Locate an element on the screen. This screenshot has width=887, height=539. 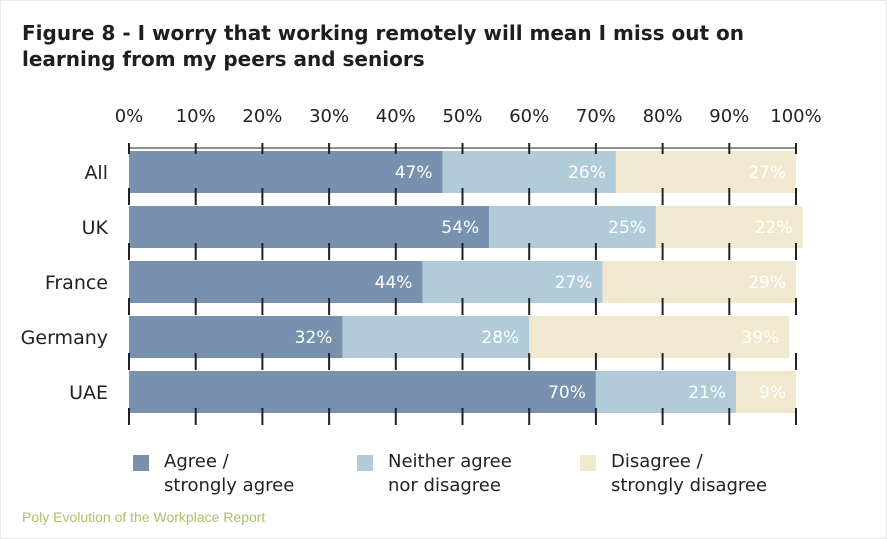
x-tick-label: 10% is located at coordinates (196, 116).